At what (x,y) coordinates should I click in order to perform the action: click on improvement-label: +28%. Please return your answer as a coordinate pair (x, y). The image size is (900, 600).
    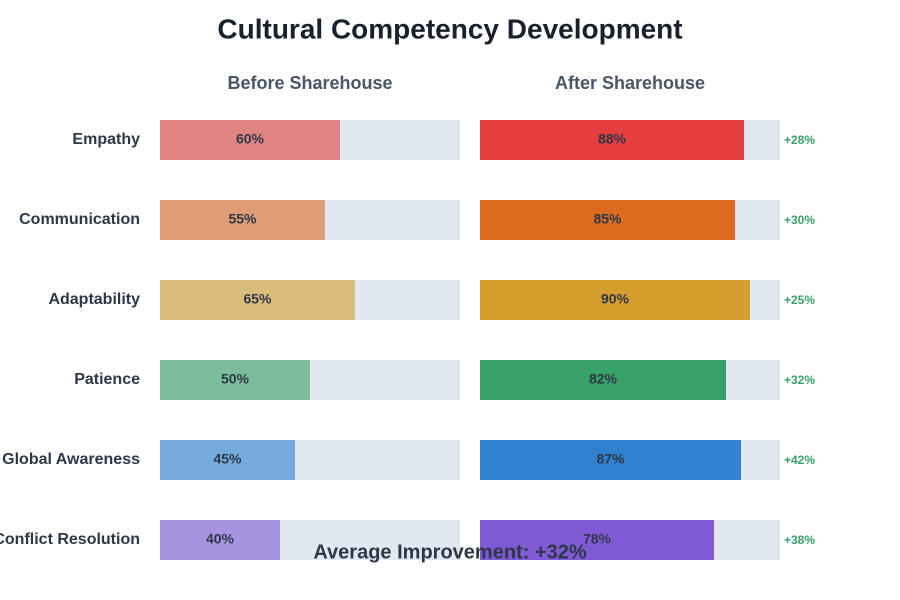
    Looking at the image, I should click on (799, 140).